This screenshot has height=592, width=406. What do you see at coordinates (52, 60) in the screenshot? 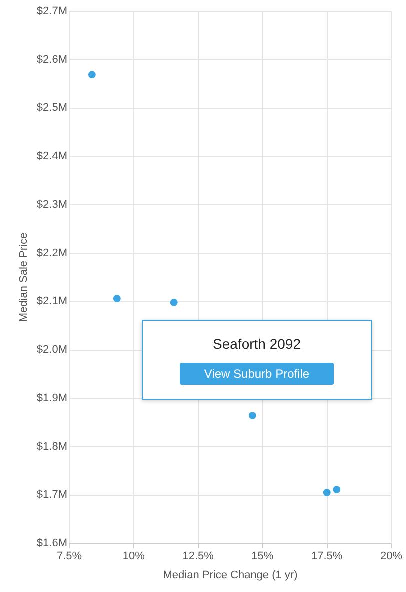
I see `y-tick-label: $2.6M` at bounding box center [52, 60].